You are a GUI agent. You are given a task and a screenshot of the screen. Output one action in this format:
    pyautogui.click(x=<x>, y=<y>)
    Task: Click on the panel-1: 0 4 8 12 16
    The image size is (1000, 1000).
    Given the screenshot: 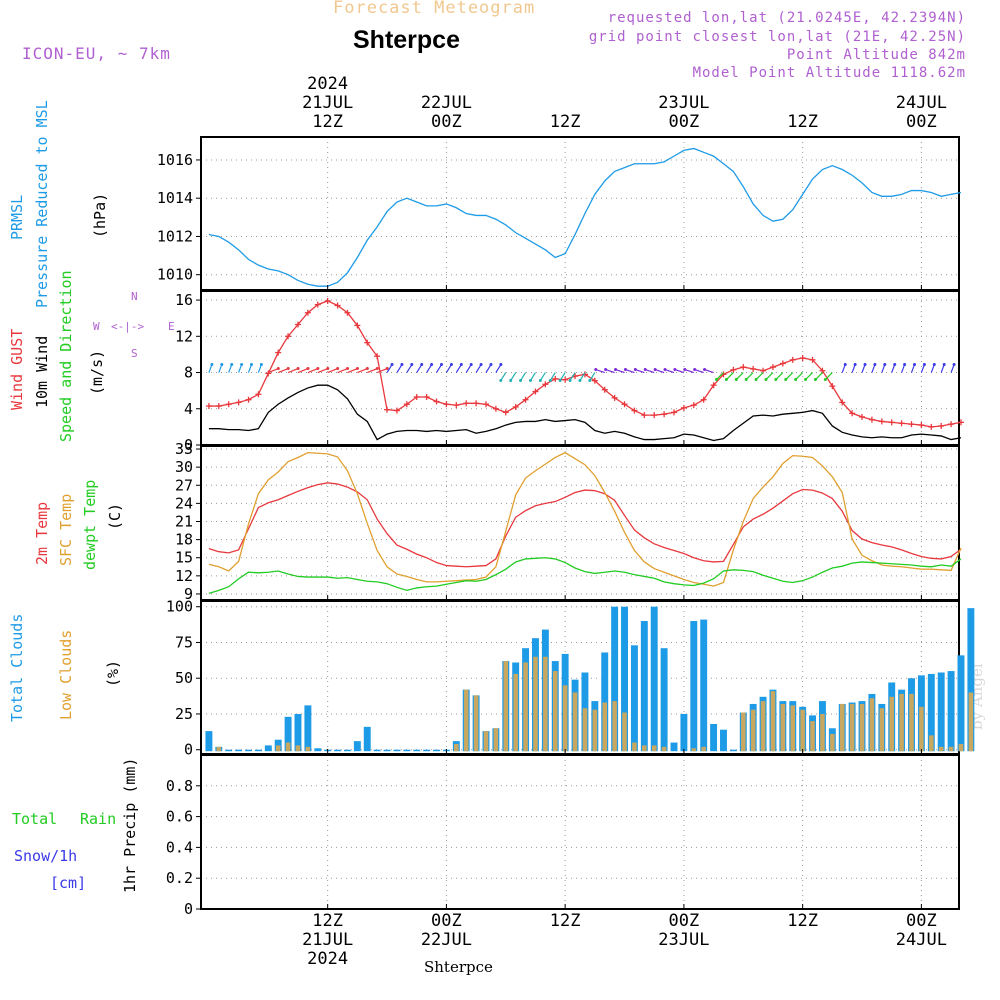 What is the action you would take?
    pyautogui.click(x=569, y=372)
    